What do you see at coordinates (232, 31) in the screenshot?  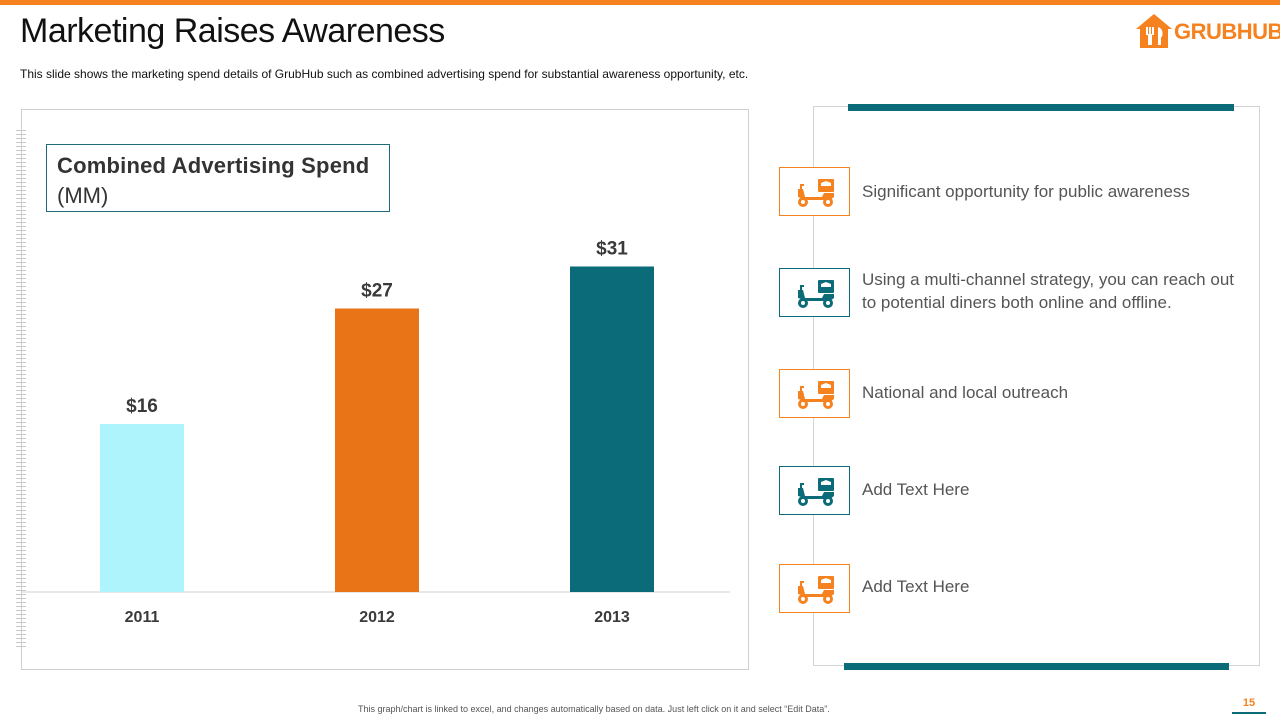 I see `page-title: Marketing Raises Awareness` at bounding box center [232, 31].